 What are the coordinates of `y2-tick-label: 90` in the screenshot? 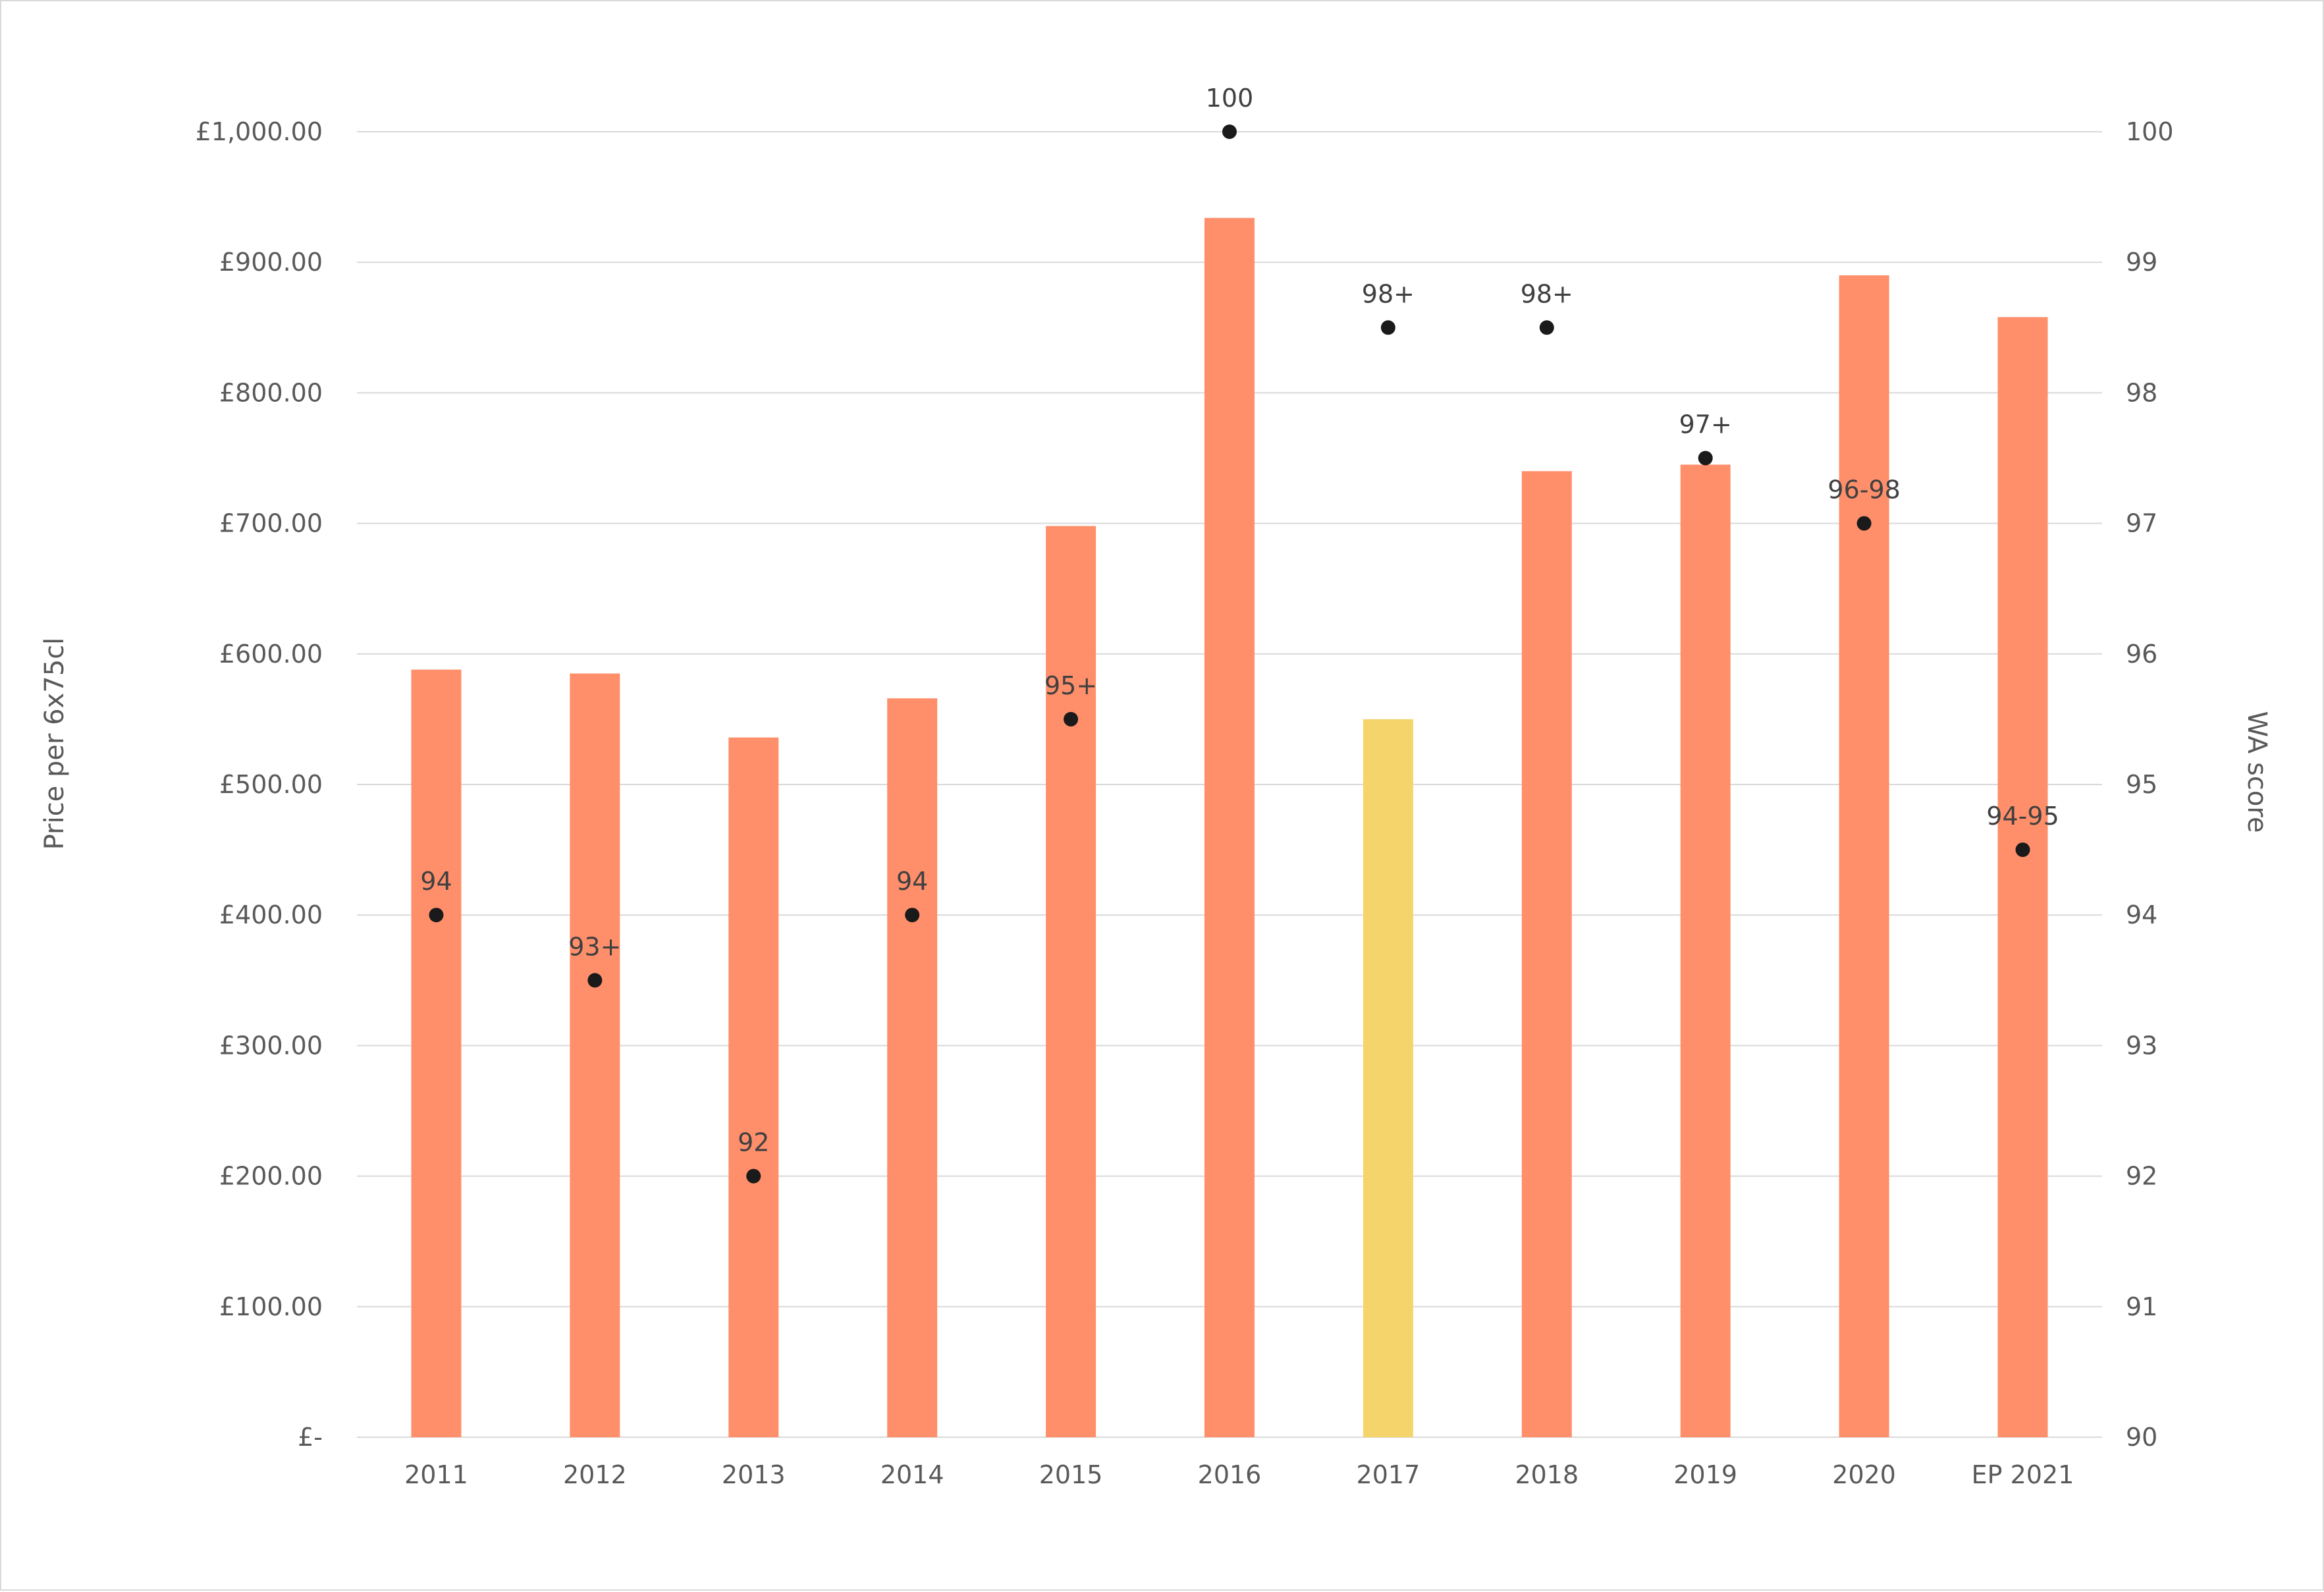 It's located at (2141, 1437).